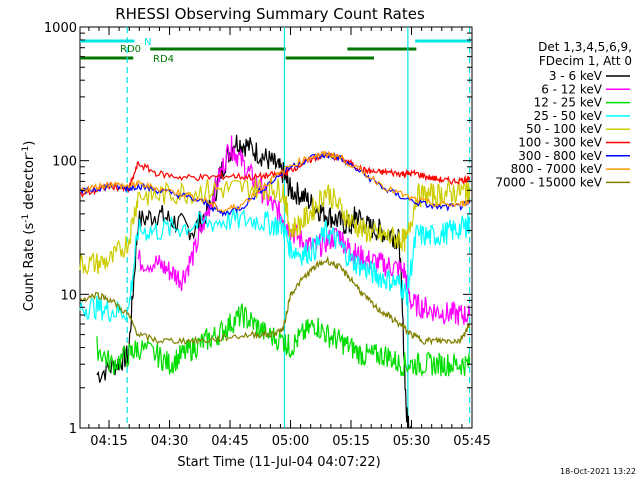 This screenshot has width=640, height=480. Describe the element at coordinates (29, 184) in the screenshot. I see `y-label-part-2: detector` at that location.